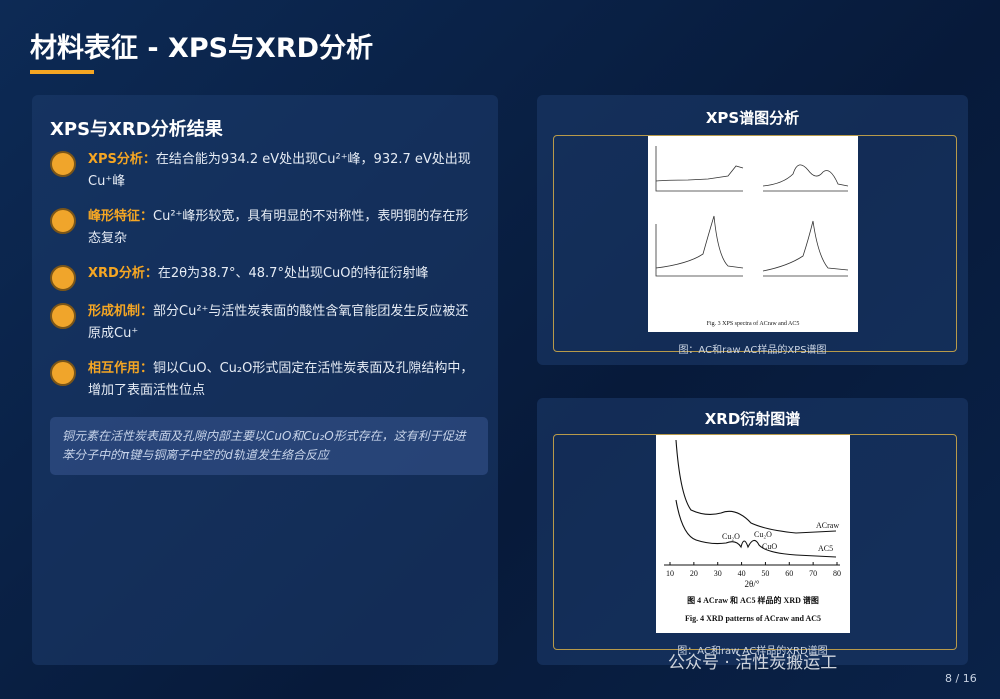 This screenshot has width=1000, height=699. I want to click on slide-title: 材料表征 - XPS与XRD分析, so click(202, 48).